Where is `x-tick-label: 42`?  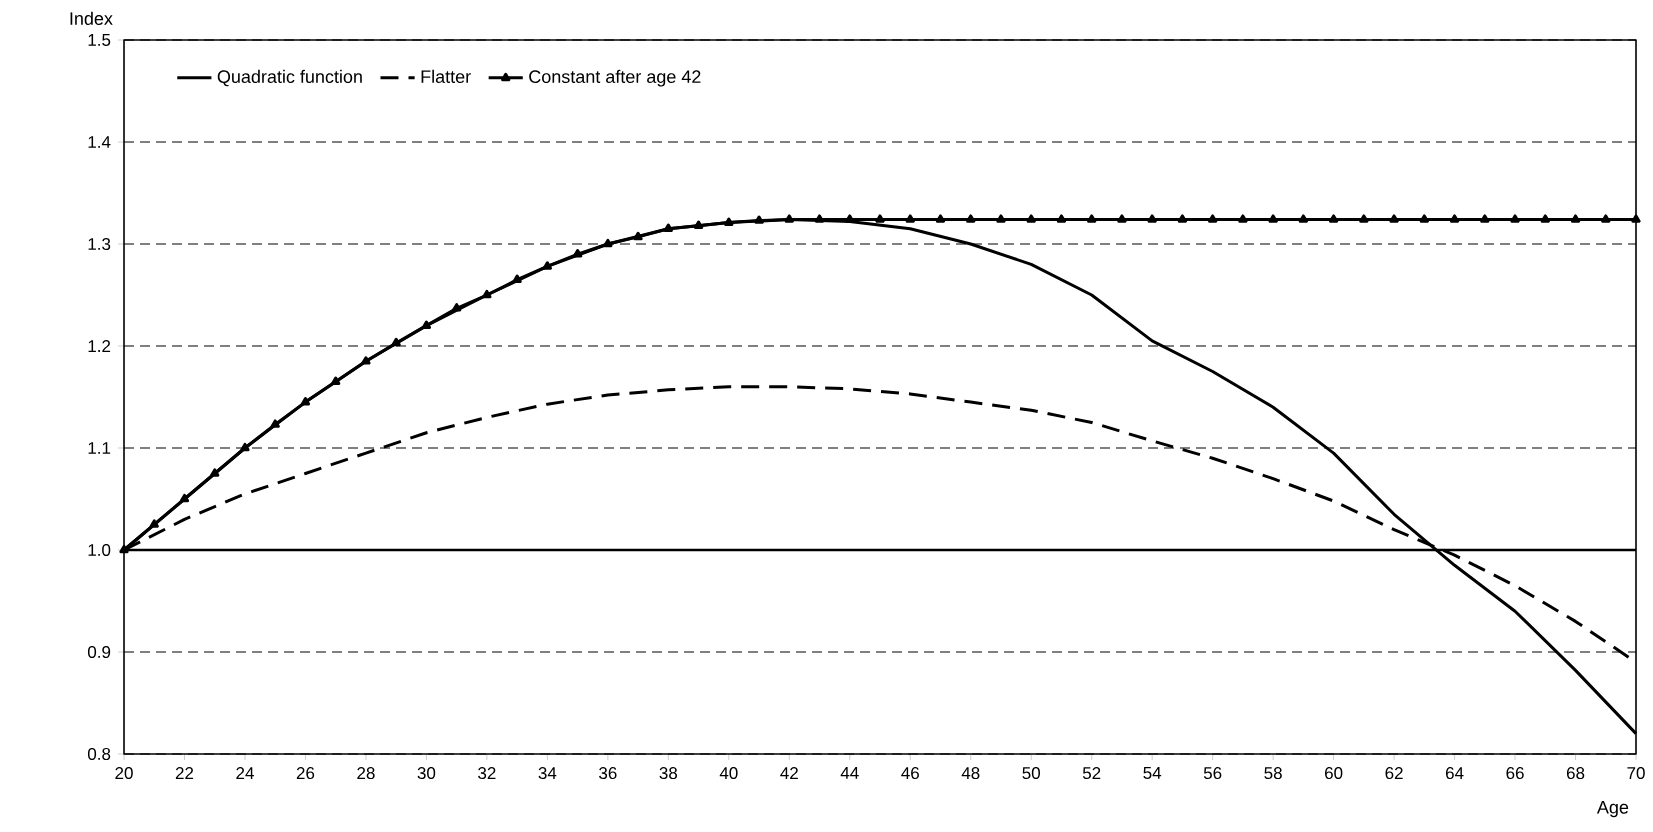 x-tick-label: 42 is located at coordinates (789, 773).